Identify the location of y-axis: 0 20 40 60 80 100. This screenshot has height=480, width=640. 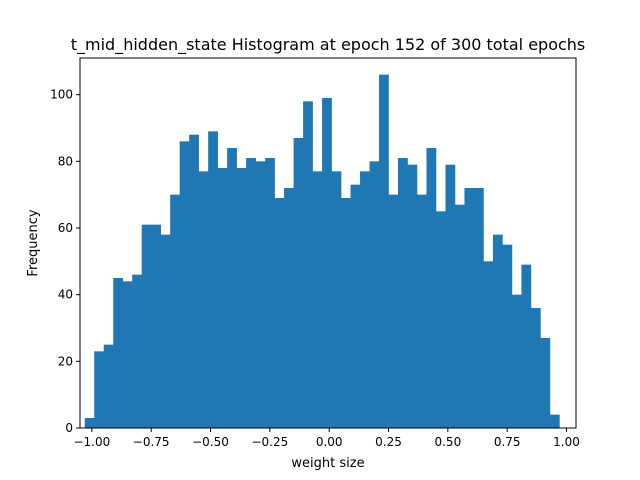
(65, 261).